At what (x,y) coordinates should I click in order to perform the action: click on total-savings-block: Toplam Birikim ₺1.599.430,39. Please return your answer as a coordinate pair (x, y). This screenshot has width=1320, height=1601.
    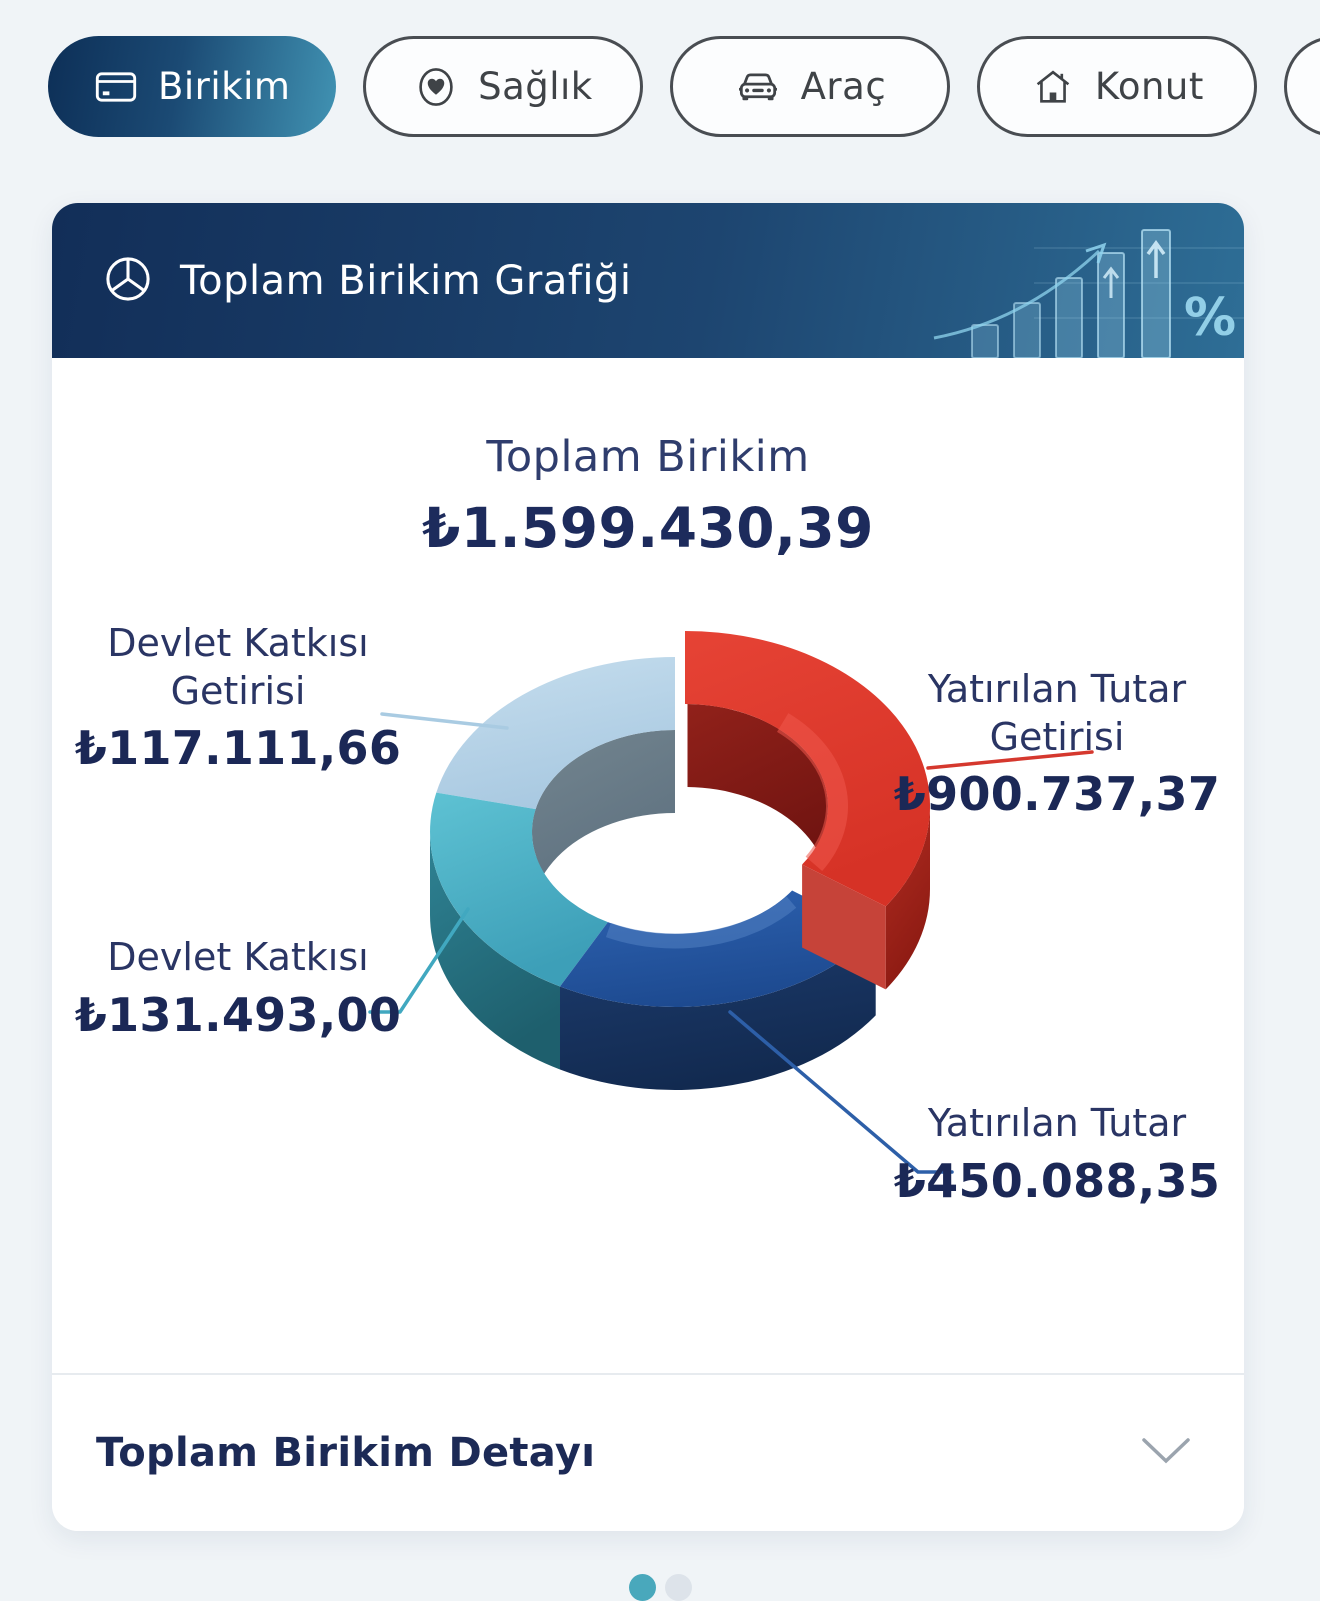
    Looking at the image, I should click on (648, 496).